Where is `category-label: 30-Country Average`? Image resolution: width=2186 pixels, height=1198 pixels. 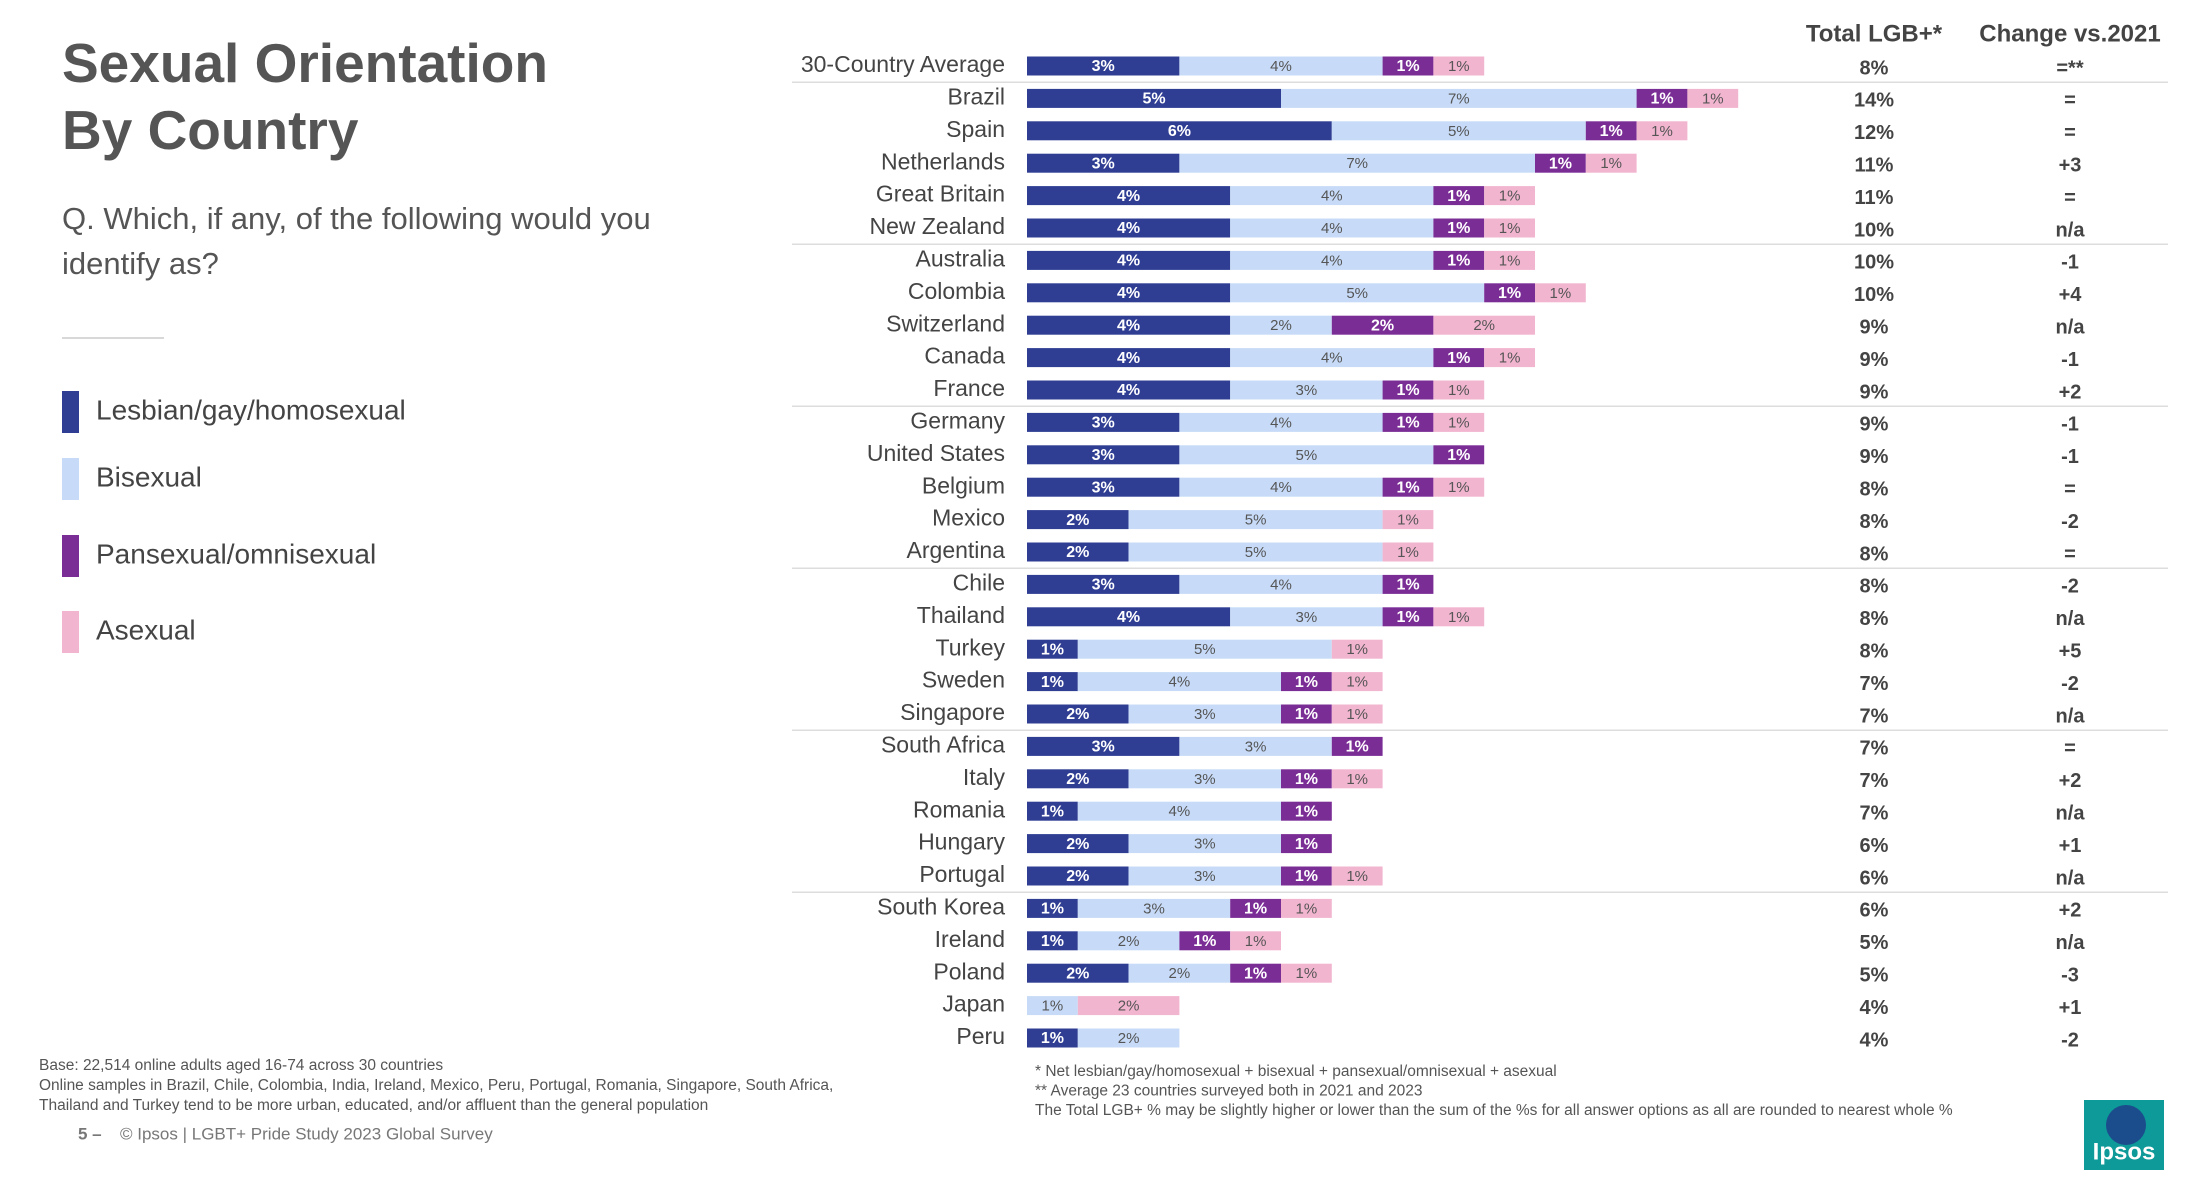
category-label: 30-Country Average is located at coordinates (903, 64).